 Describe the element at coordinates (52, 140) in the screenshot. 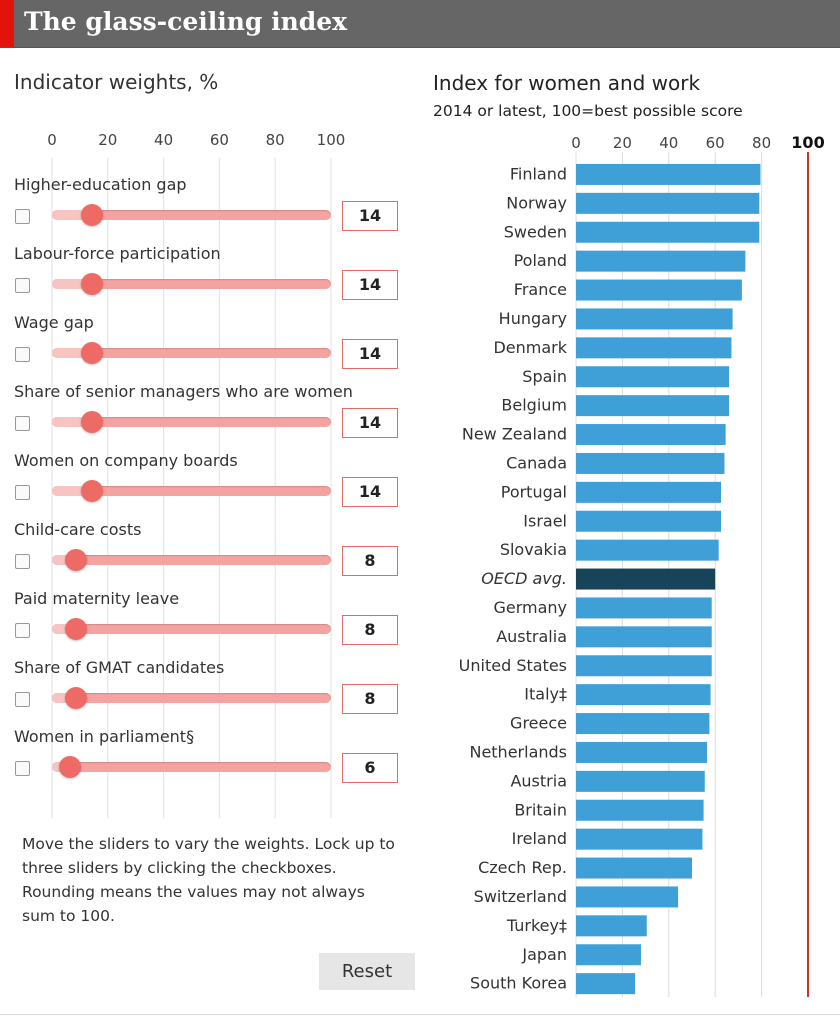

I see `weights-axis-tick: 0` at that location.